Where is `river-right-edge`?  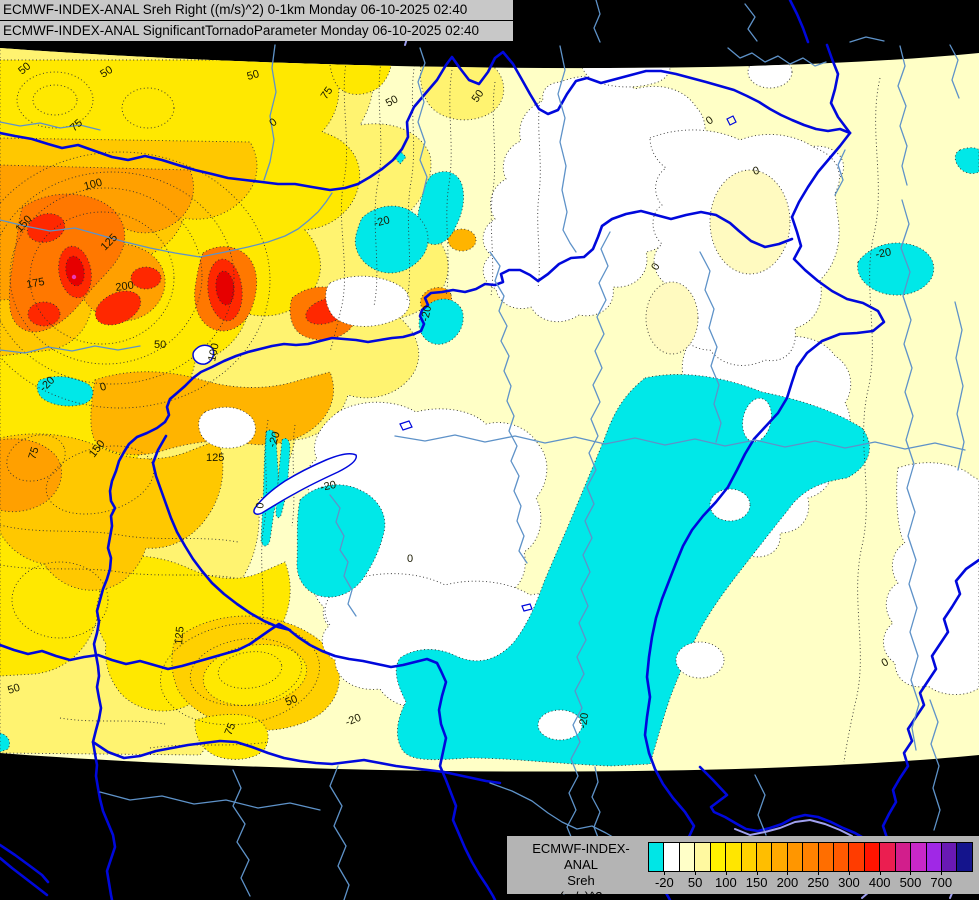
river-right-edge is located at coordinates (930, 699).